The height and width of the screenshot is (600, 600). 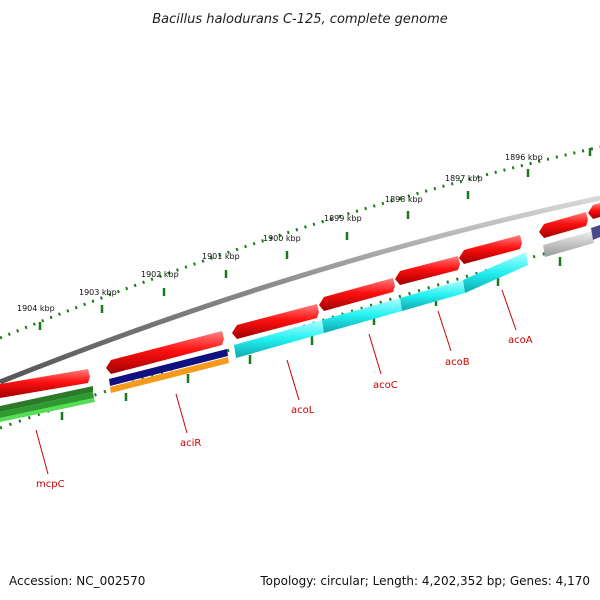 What do you see at coordinates (362, 315) in the screenshot?
I see `feature-band-acoC` at bounding box center [362, 315].